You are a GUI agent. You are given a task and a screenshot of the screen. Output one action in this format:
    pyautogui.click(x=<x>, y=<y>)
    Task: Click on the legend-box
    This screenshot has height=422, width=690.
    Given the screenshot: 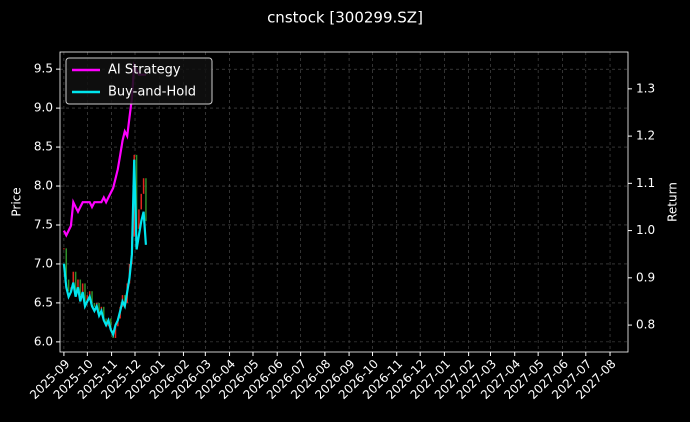 What is the action you would take?
    pyautogui.click(x=139, y=81)
    